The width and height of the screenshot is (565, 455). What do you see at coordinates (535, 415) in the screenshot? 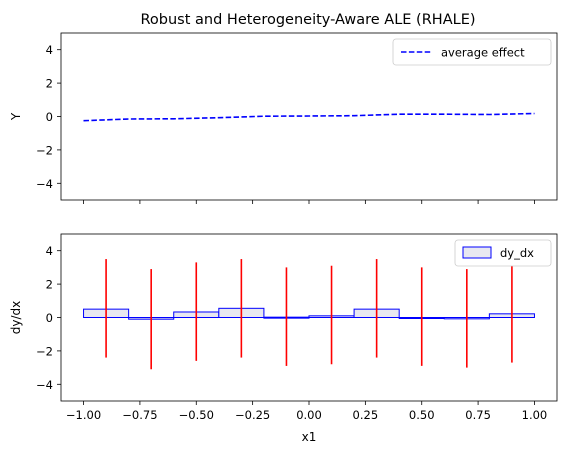
I see `x-tick-label: 1.00` at bounding box center [535, 415].